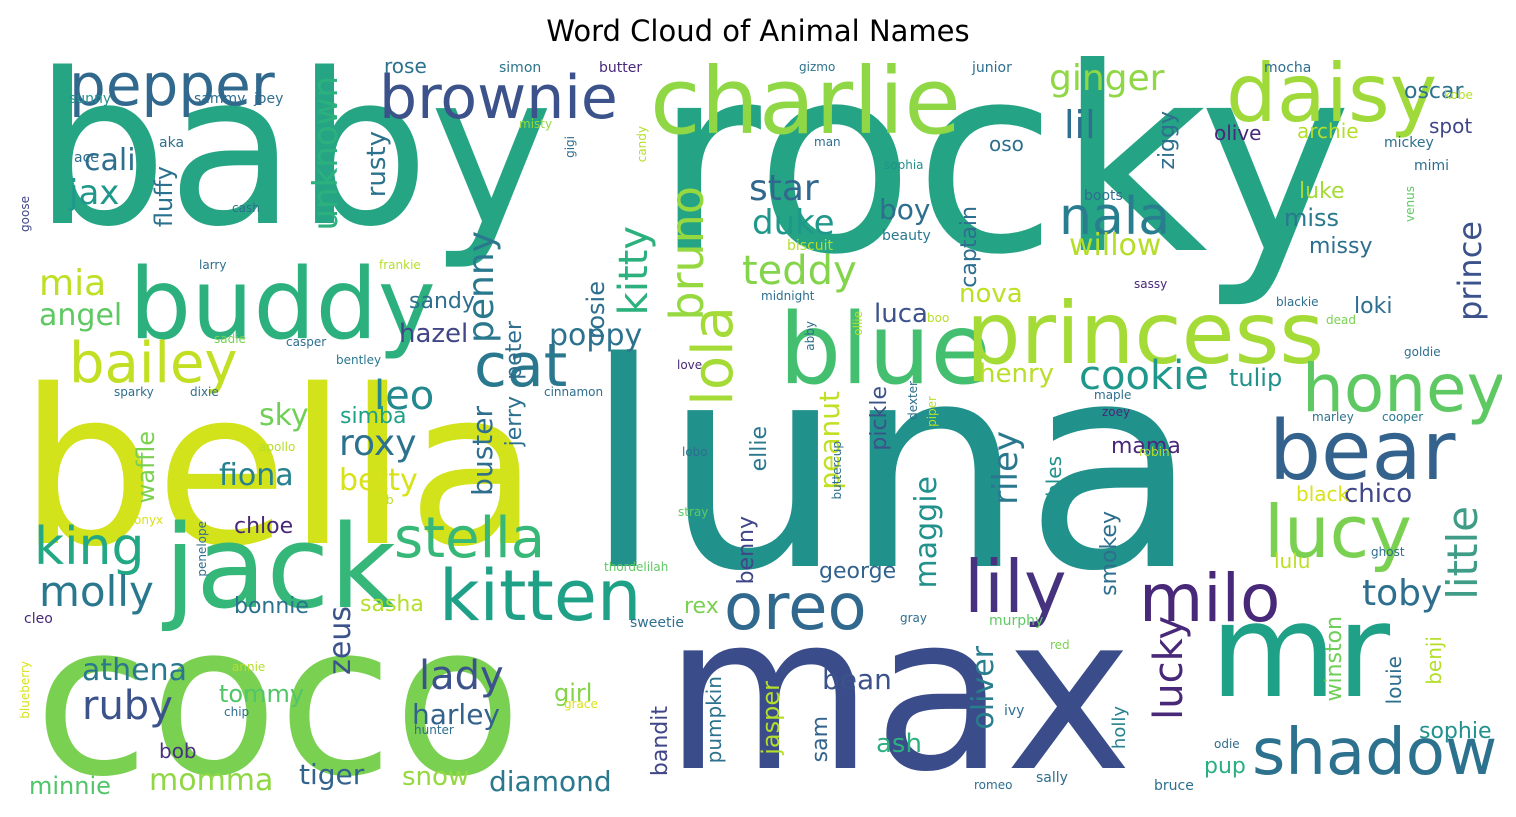 The width and height of the screenshot is (1516, 817). What do you see at coordinates (470, 538) in the screenshot?
I see `word-stella: stella` at bounding box center [470, 538].